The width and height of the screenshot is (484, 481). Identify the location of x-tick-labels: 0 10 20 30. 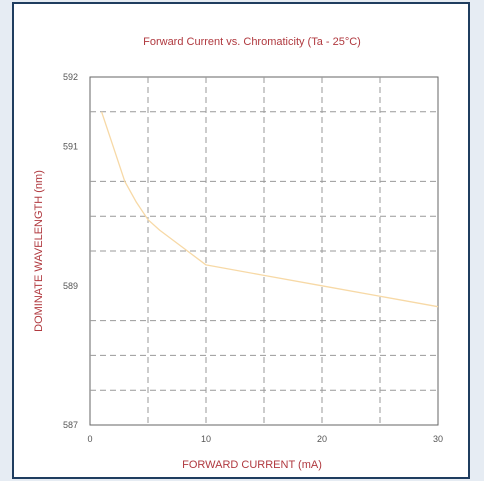
(265, 439).